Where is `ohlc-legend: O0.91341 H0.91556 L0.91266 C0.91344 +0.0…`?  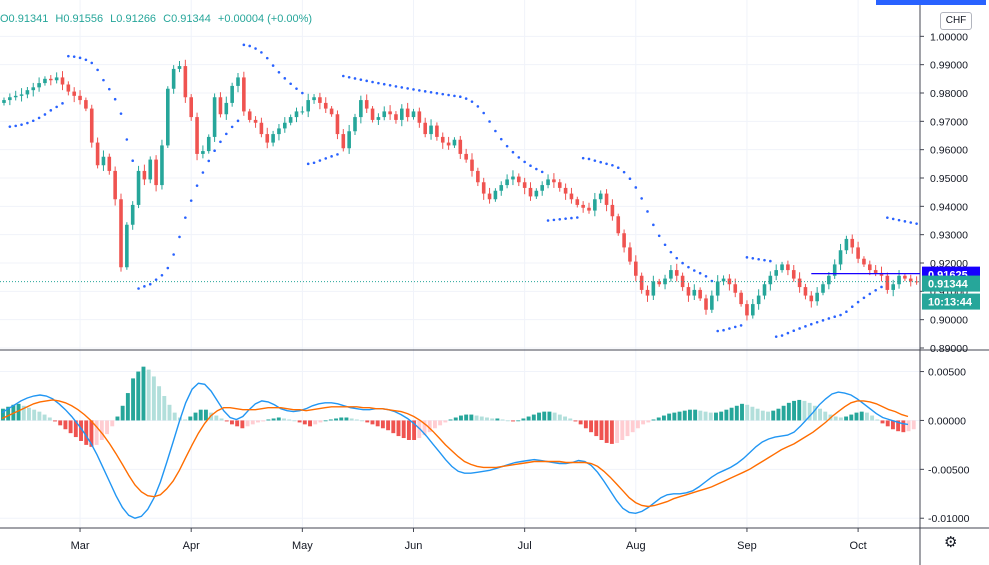 ohlc-legend: O0.91341 H0.91556 L0.91266 C0.91344 +0.0… is located at coordinates (158, 19).